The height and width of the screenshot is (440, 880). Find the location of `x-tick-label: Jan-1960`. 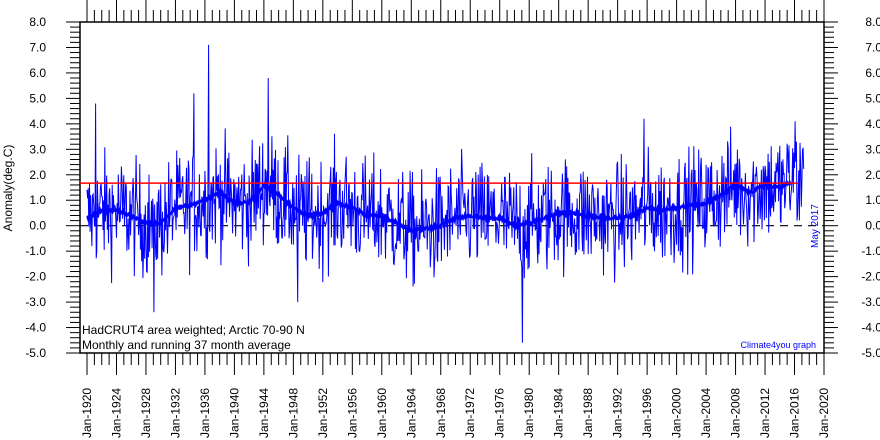

x-tick-label: Jan-1960 is located at coordinates (382, 413).